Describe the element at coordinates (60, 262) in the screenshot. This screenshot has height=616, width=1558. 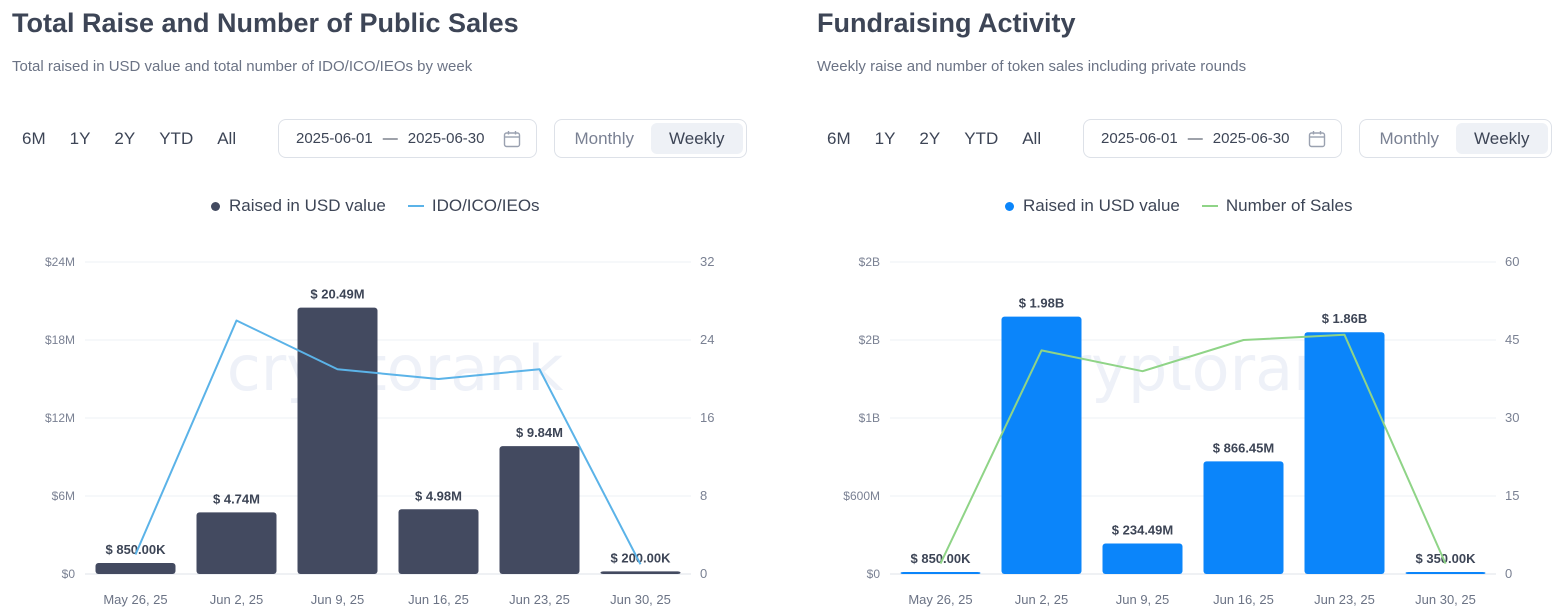
I see `y-left-tick-label: $24M` at that location.